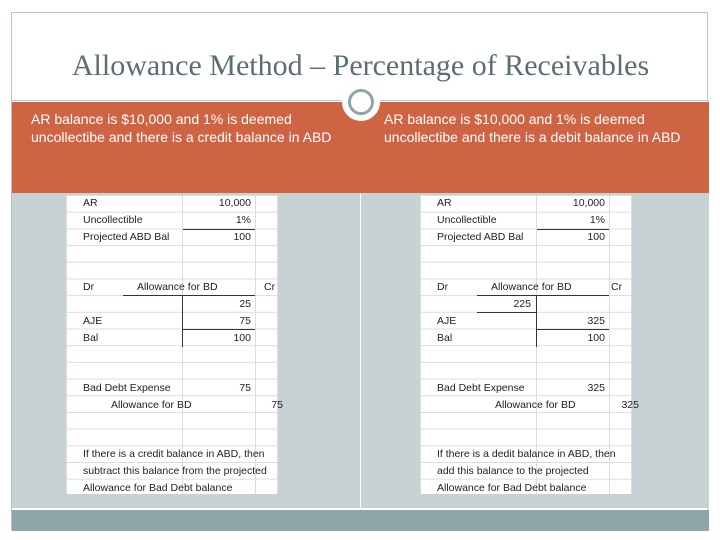 Image resolution: width=720 pixels, height=540 pixels. I want to click on note-line-2: subtract this balance from the projected, so click(175, 471).